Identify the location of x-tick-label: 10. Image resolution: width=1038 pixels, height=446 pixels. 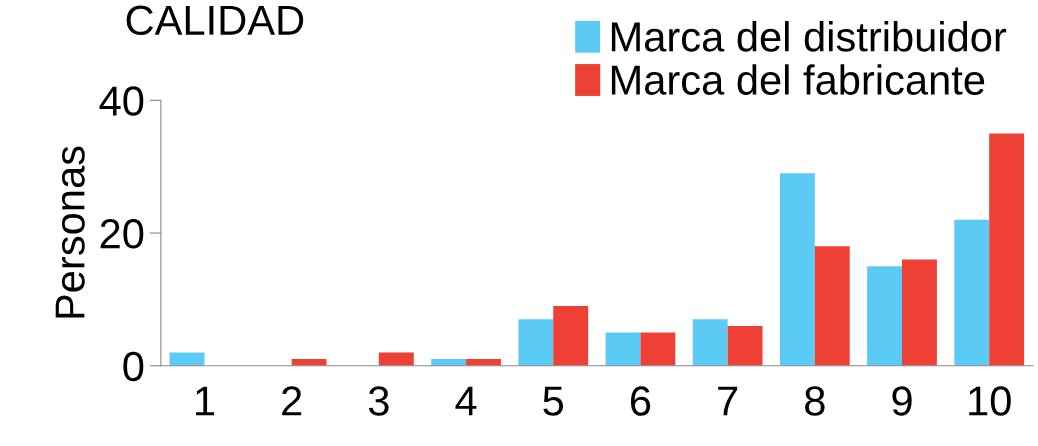
(990, 401).